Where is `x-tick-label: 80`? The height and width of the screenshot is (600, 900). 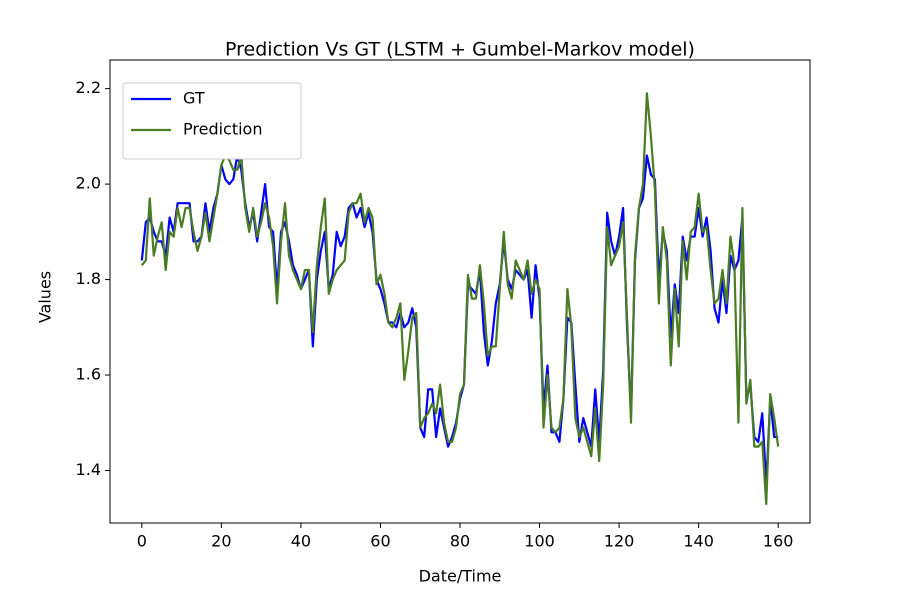 x-tick-label: 80 is located at coordinates (460, 541).